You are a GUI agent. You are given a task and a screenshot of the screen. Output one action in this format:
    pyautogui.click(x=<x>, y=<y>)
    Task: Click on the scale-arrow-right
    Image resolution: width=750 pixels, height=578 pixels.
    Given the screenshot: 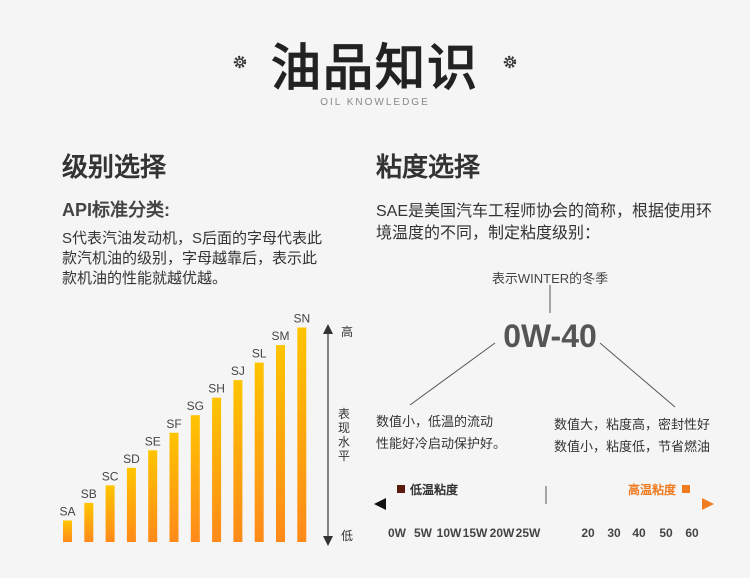 What is the action you would take?
    pyautogui.click(x=708, y=504)
    